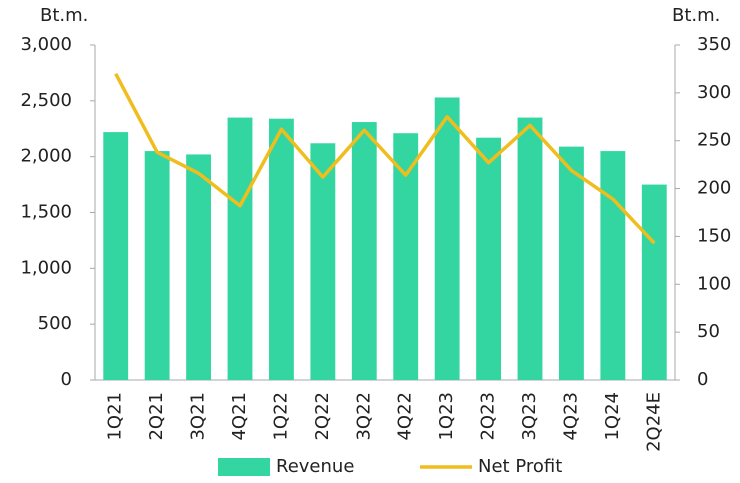  What do you see at coordinates (46, 156) in the screenshot?
I see `y-tick-label: 2,000` at bounding box center [46, 156].